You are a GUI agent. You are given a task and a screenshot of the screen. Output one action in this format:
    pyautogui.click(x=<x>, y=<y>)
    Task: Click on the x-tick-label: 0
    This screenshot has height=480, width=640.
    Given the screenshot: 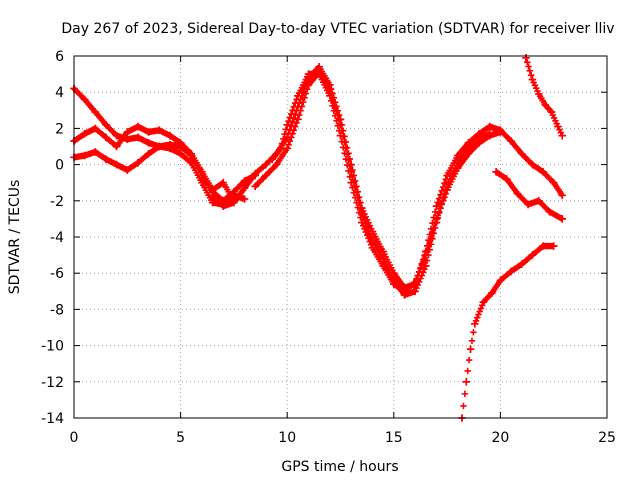 What is the action you would take?
    pyautogui.click(x=74, y=438)
    